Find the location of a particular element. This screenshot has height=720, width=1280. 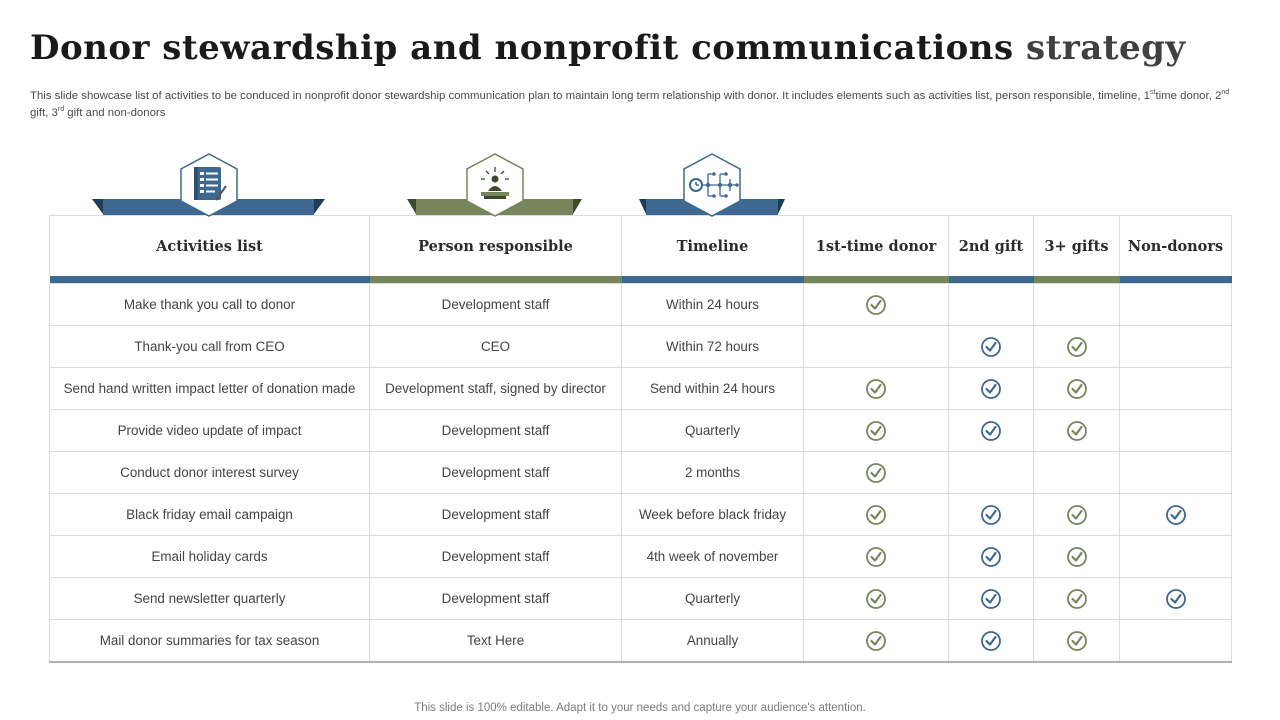

subtitle-part-2: time donor, 2 is located at coordinates (1188, 95).